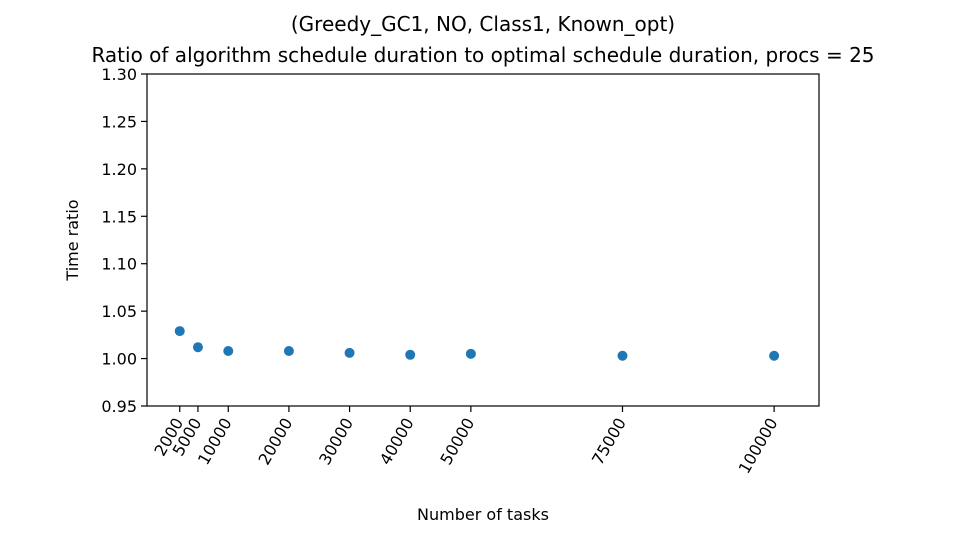  Describe the element at coordinates (119, 311) in the screenshot. I see `y-tick-label: 1.05` at that location.